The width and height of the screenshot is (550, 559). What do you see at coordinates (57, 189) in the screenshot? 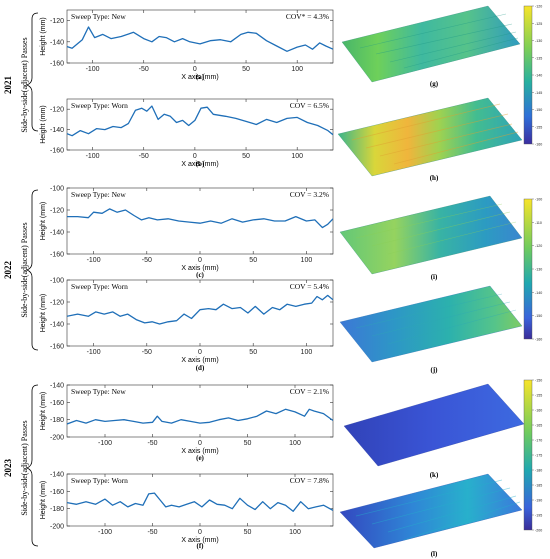
I see `y-tick-label: -100` at bounding box center [57, 189].